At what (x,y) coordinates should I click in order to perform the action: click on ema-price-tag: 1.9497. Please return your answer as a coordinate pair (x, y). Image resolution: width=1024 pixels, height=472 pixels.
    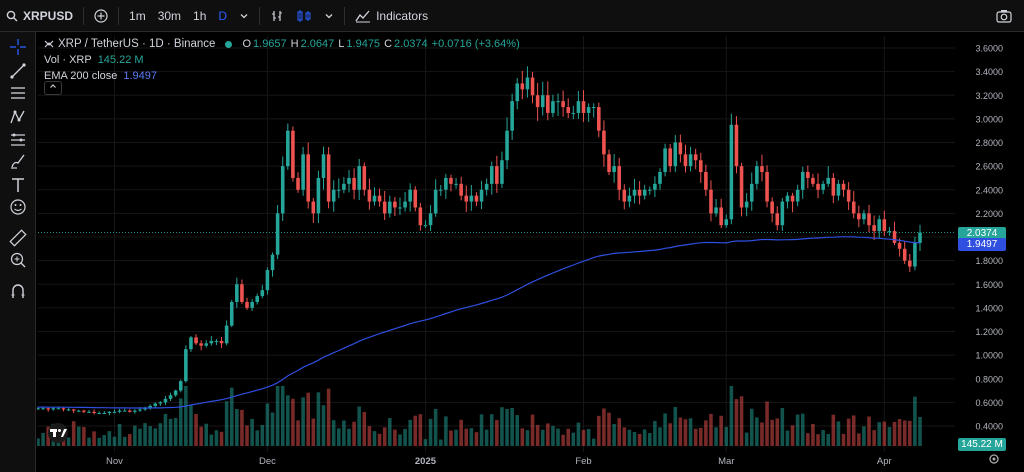
    Looking at the image, I should click on (982, 244).